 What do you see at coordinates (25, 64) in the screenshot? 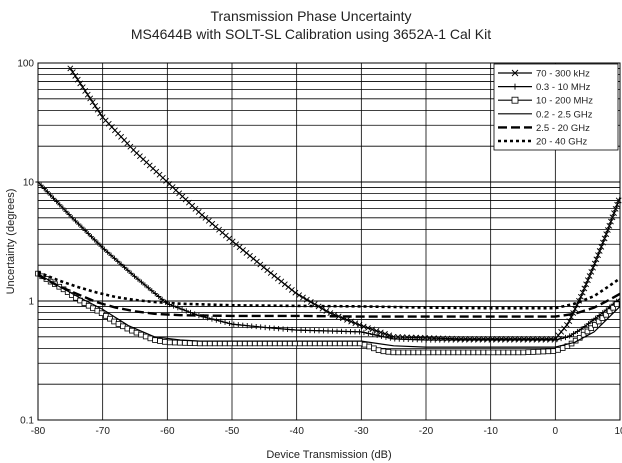
I see `y-tick-label: 100` at bounding box center [25, 64].